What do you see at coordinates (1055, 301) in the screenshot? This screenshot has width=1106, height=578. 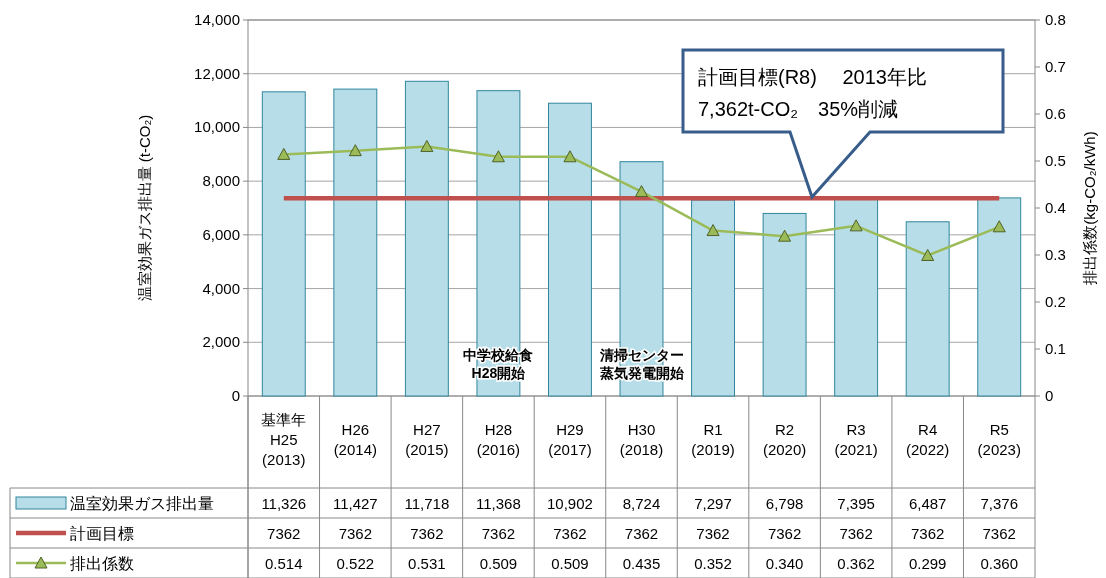 I see `y2-tick-label: 0.2` at bounding box center [1055, 301].